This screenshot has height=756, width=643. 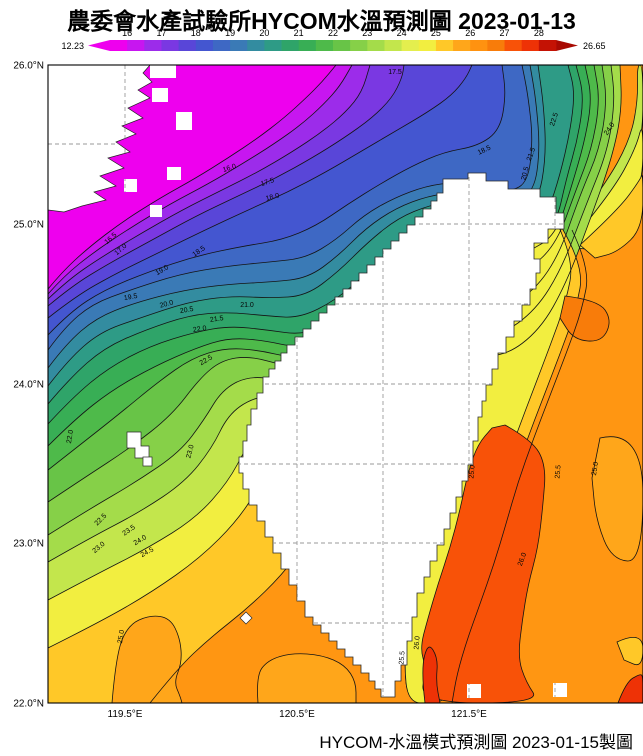 I want to click on colorbar-tick-label: 25, so click(x=436, y=33).